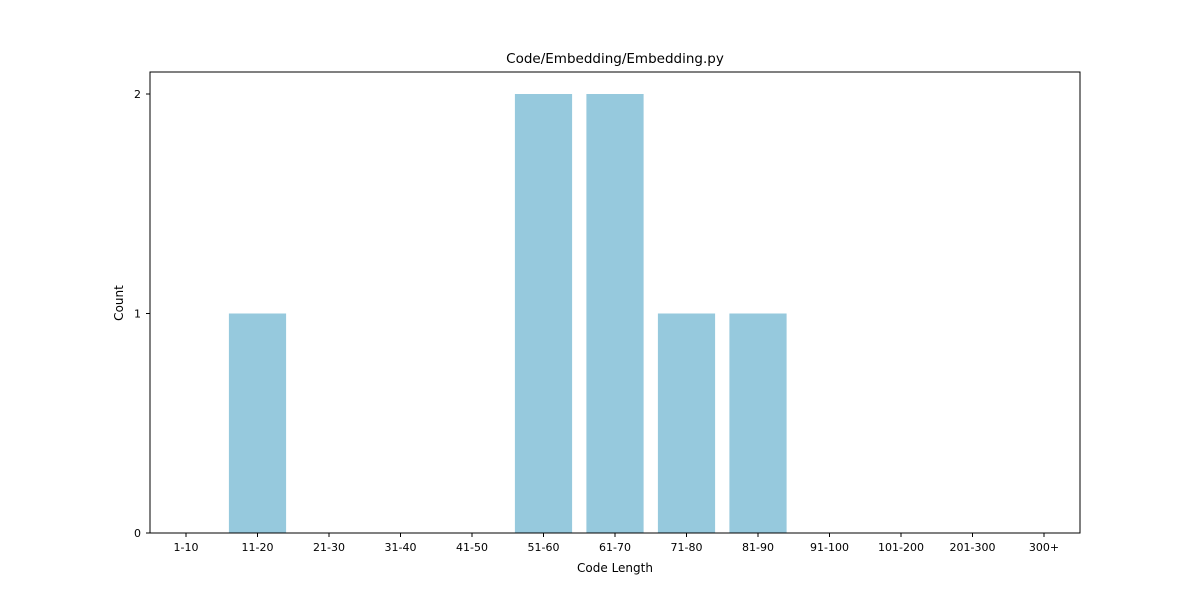 The height and width of the screenshot is (604, 1200). I want to click on x-tick-label: 71-80, so click(687, 547).